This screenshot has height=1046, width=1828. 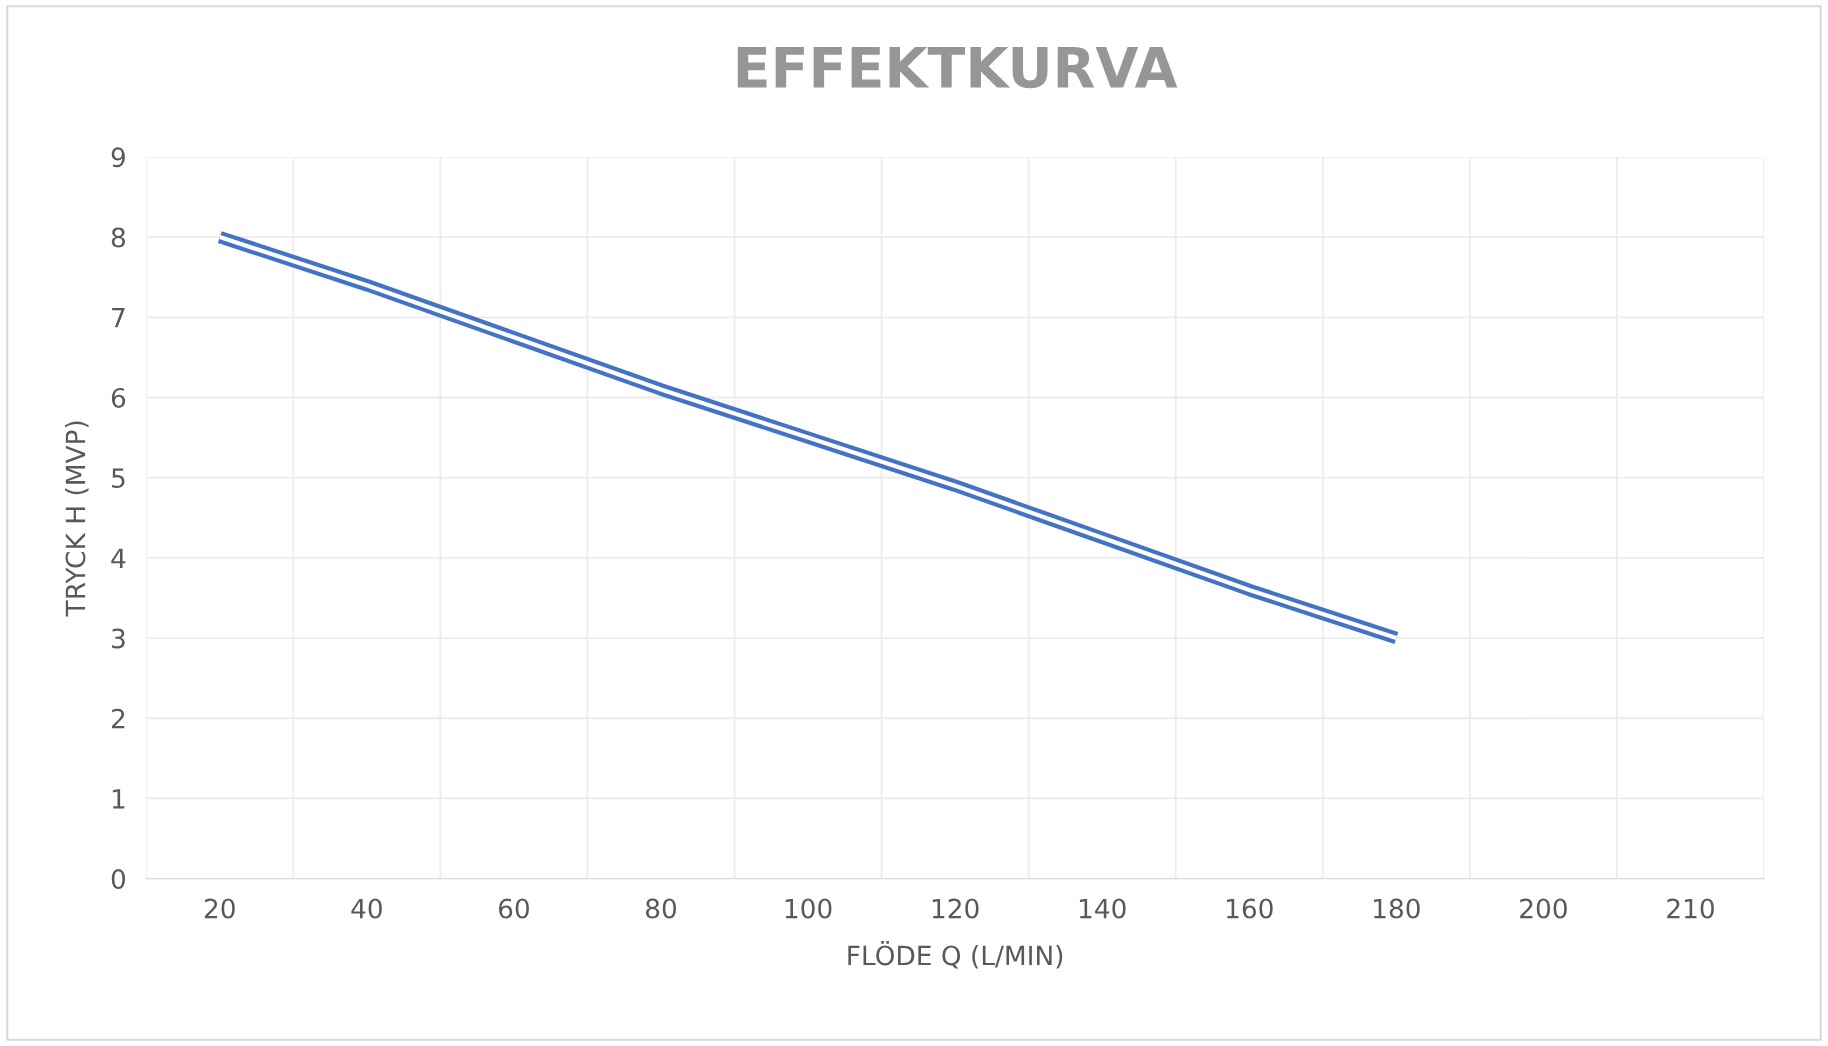 What do you see at coordinates (118, 638) in the screenshot?
I see `y-tick-label: 3` at bounding box center [118, 638].